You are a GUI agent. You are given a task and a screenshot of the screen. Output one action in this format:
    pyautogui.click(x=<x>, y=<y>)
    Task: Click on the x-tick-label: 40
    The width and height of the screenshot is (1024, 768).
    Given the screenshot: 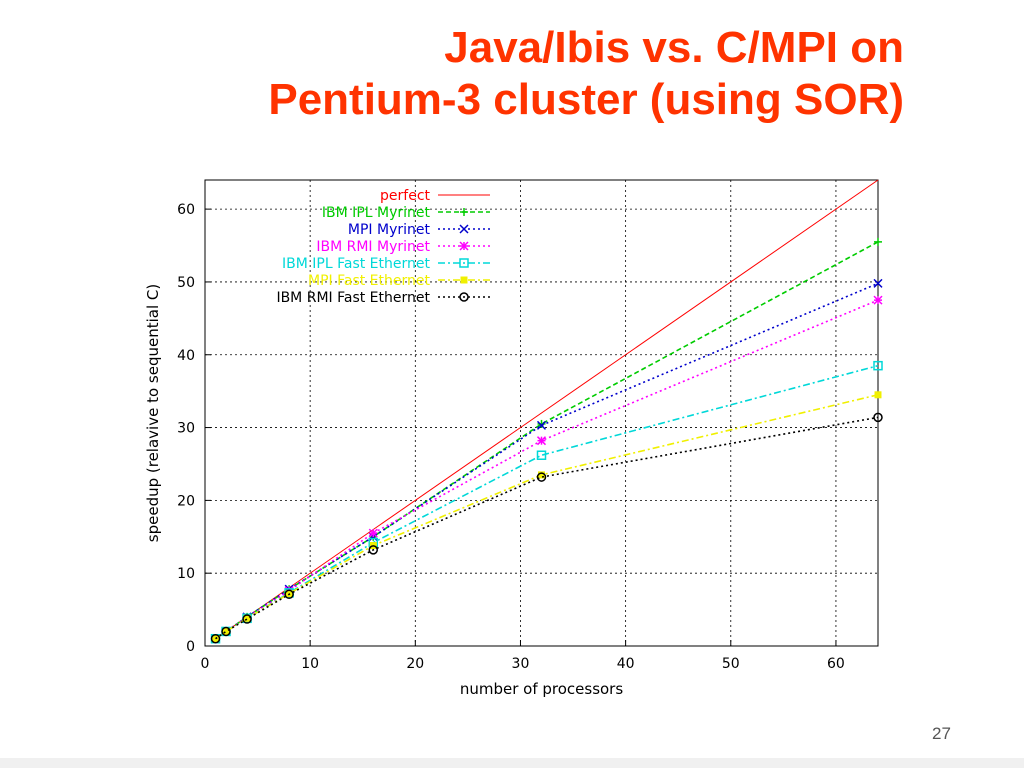 What is the action you would take?
    pyautogui.click(x=626, y=664)
    